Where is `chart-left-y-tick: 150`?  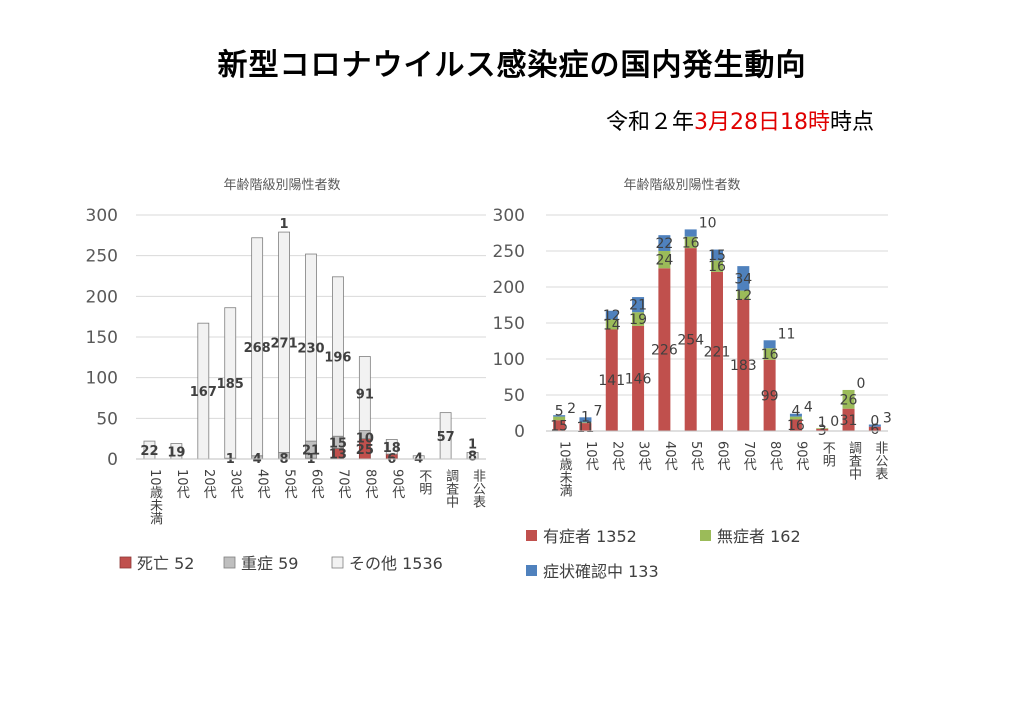
chart-left-y-tick: 150 is located at coordinates (102, 338).